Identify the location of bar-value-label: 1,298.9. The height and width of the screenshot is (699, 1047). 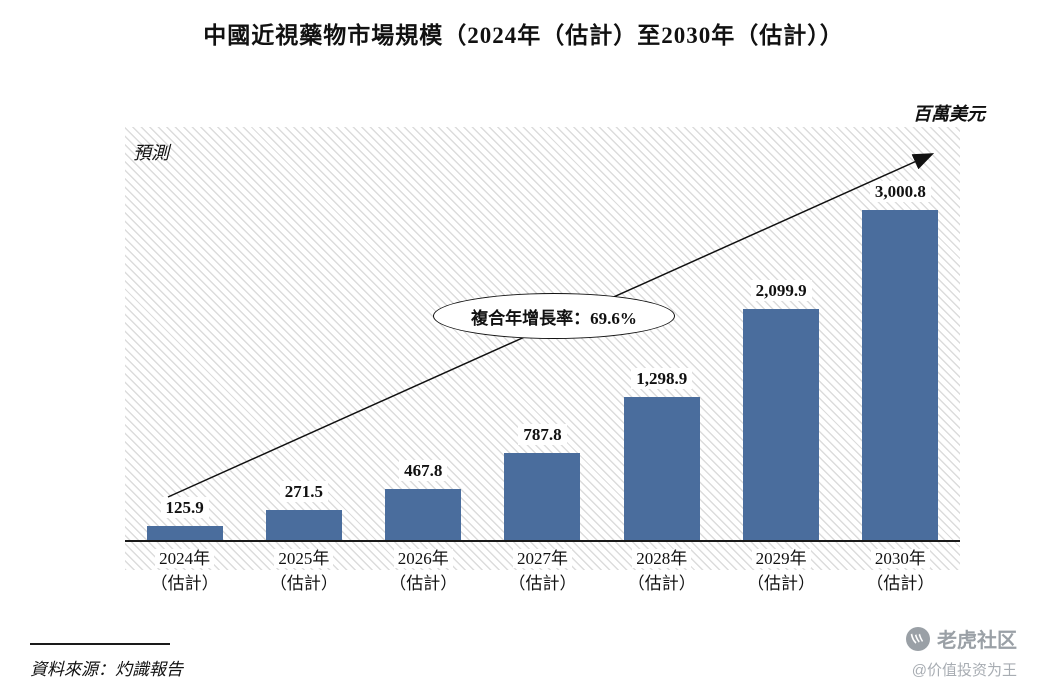
(661, 378).